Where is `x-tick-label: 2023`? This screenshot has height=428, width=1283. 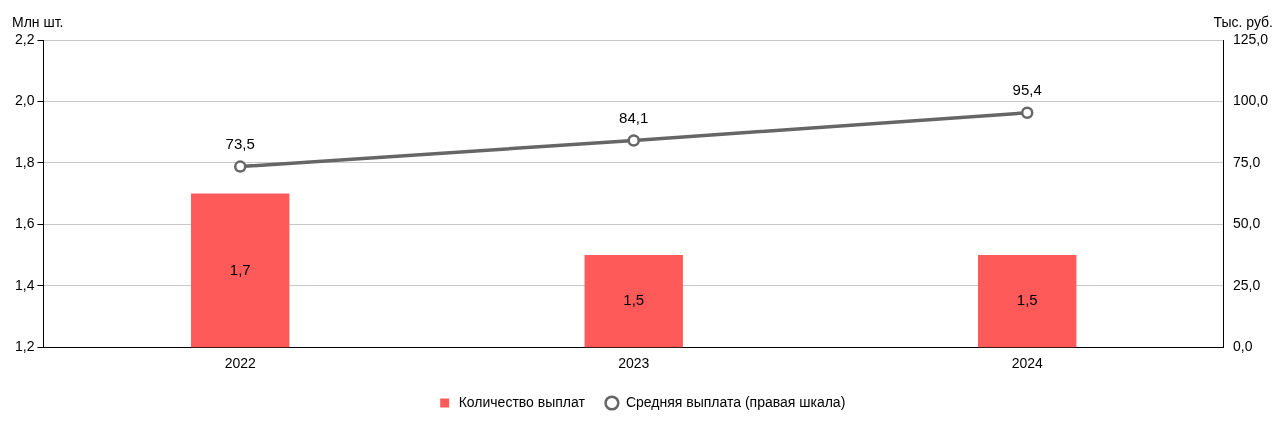
x-tick-label: 2023 is located at coordinates (634, 363).